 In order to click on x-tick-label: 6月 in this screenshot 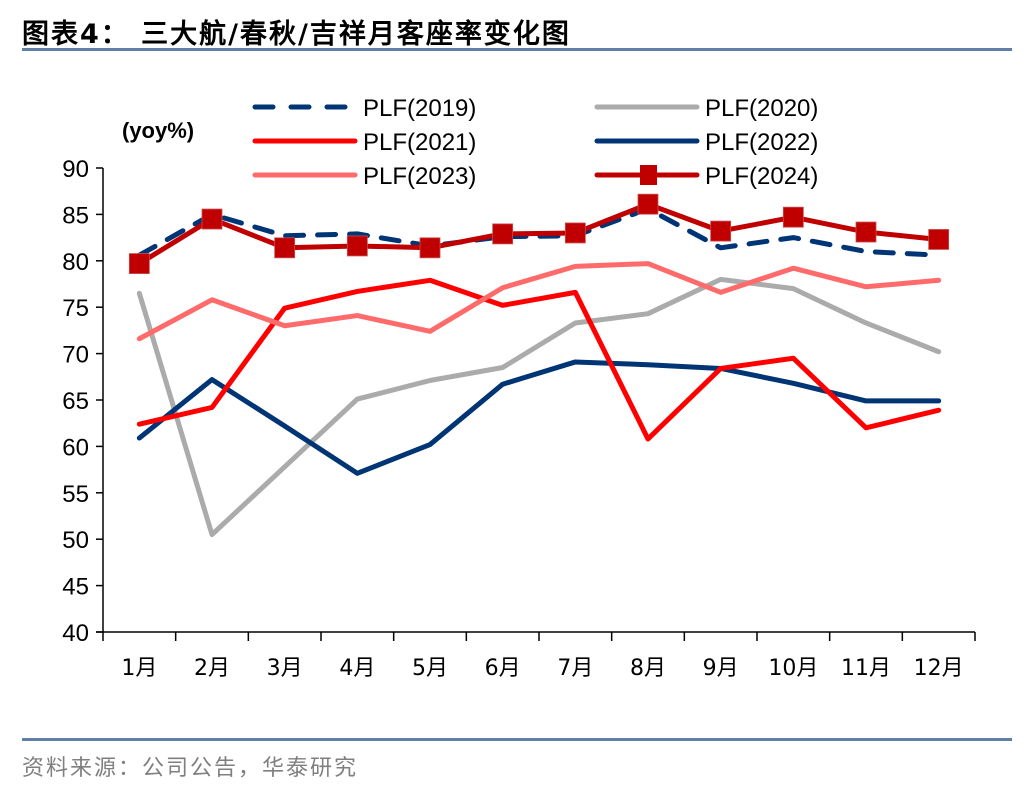, I will do `click(503, 668)`.